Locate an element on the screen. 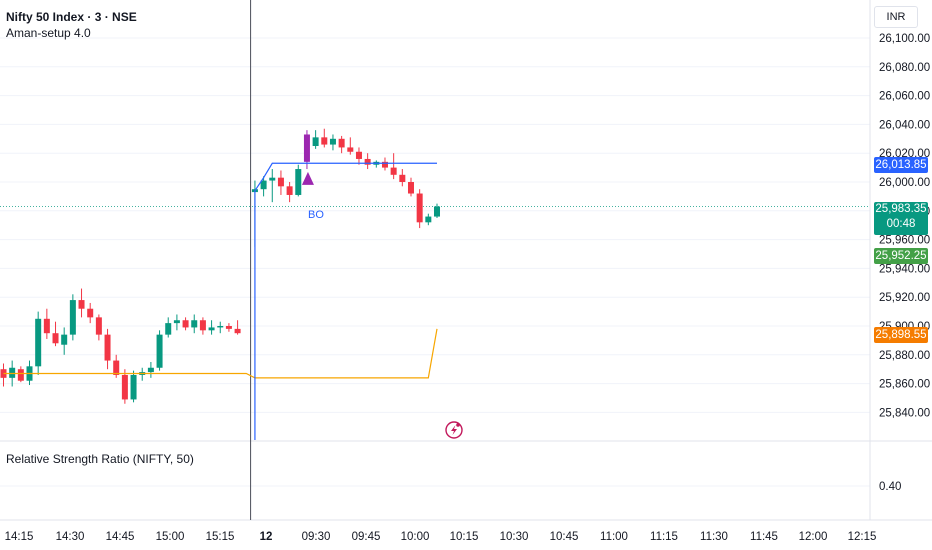 The height and width of the screenshot is (550, 932). time-axis-label: 15:15 is located at coordinates (220, 537).